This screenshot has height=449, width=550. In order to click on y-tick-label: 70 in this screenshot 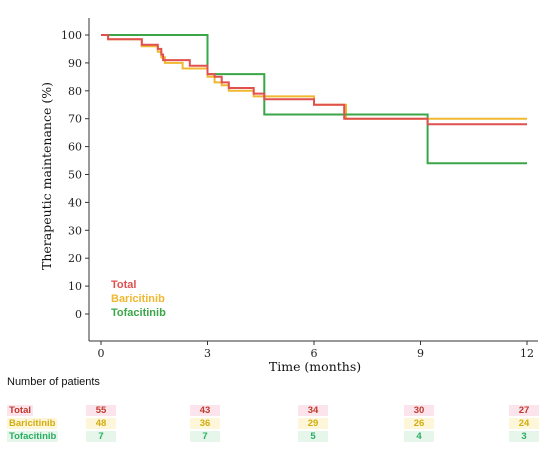, I will do `click(75, 119)`.